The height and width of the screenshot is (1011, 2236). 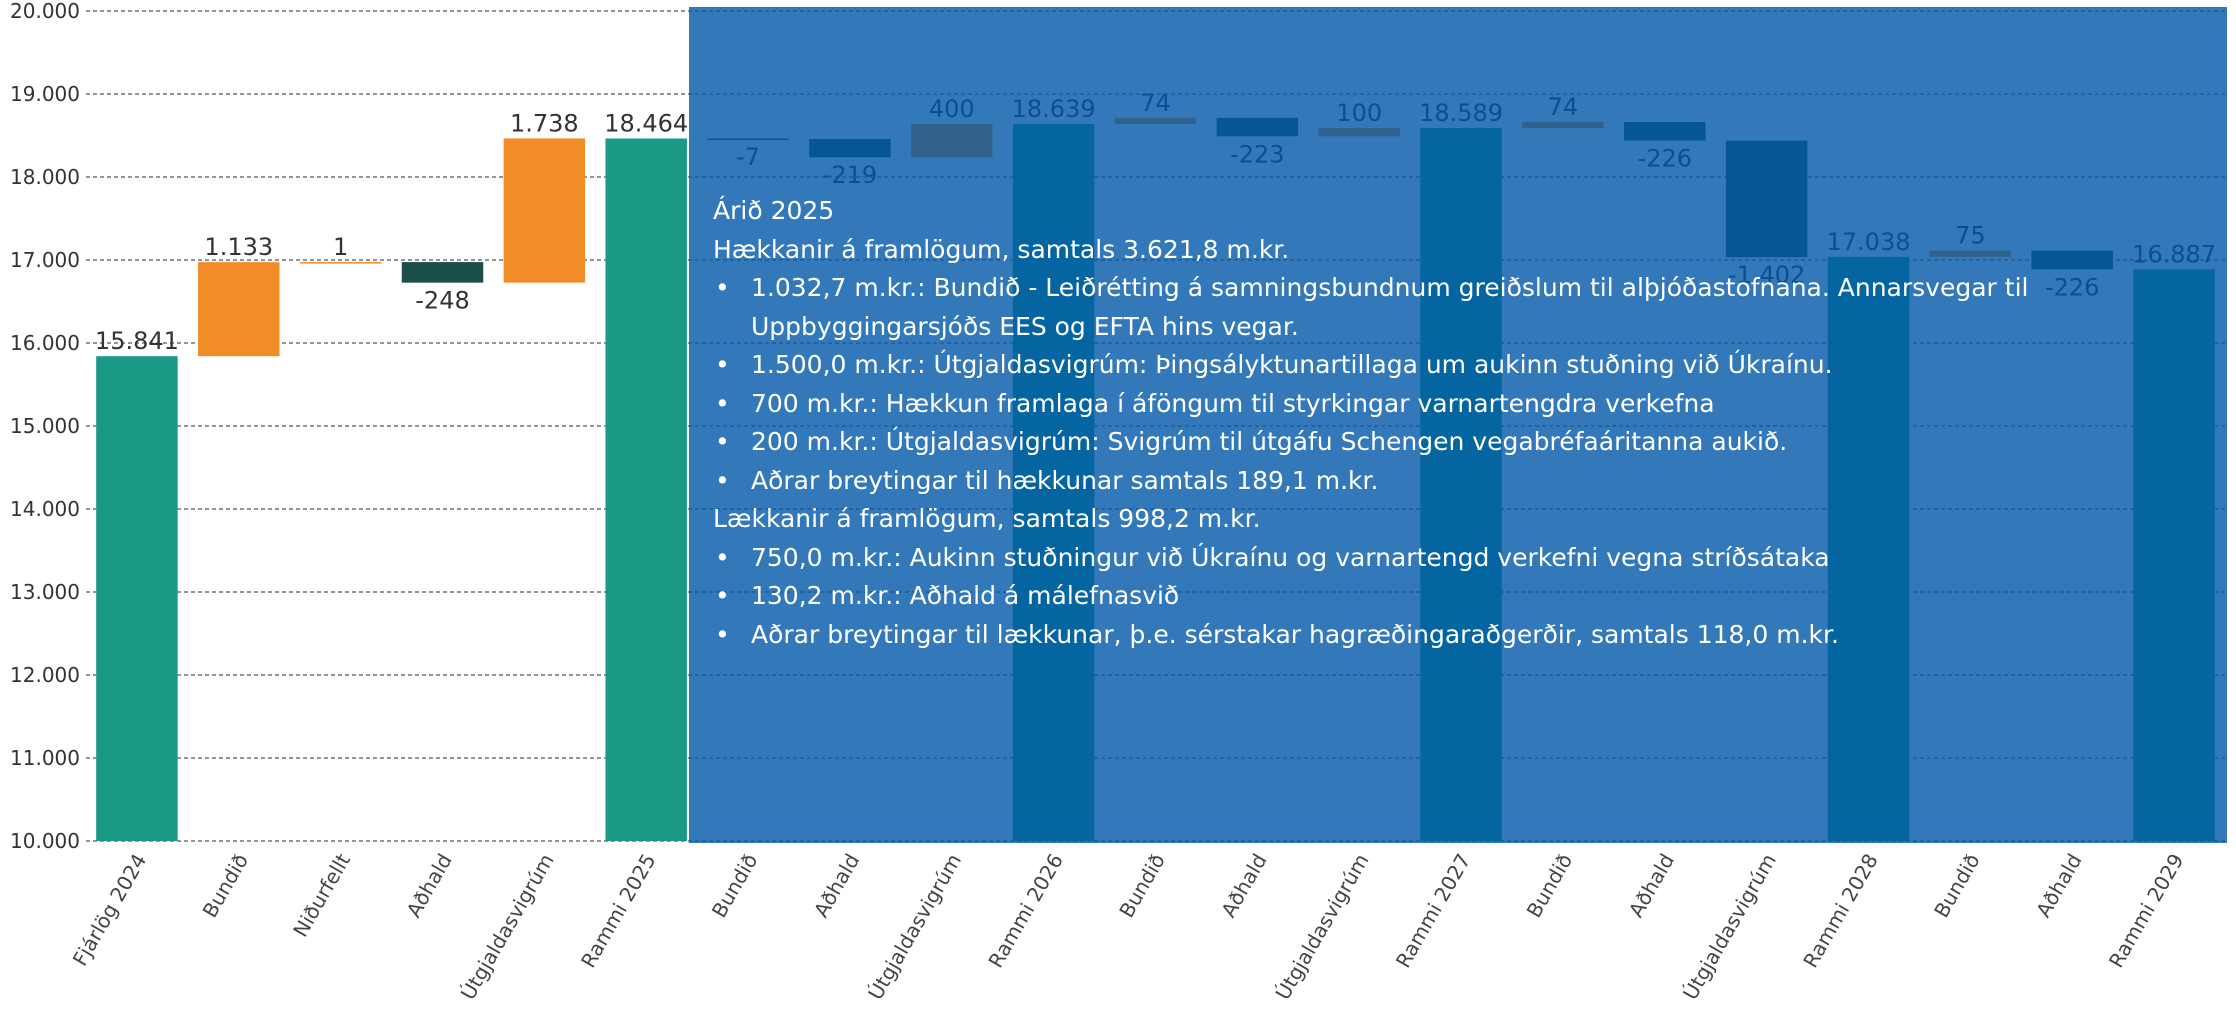 I want to click on y-tick-label: 14.000, so click(x=45, y=509).